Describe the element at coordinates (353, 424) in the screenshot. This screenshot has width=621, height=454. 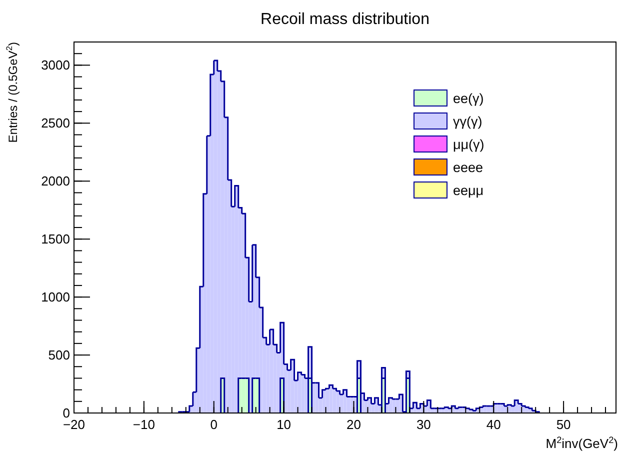
I see `x-tick-label: 20` at that location.